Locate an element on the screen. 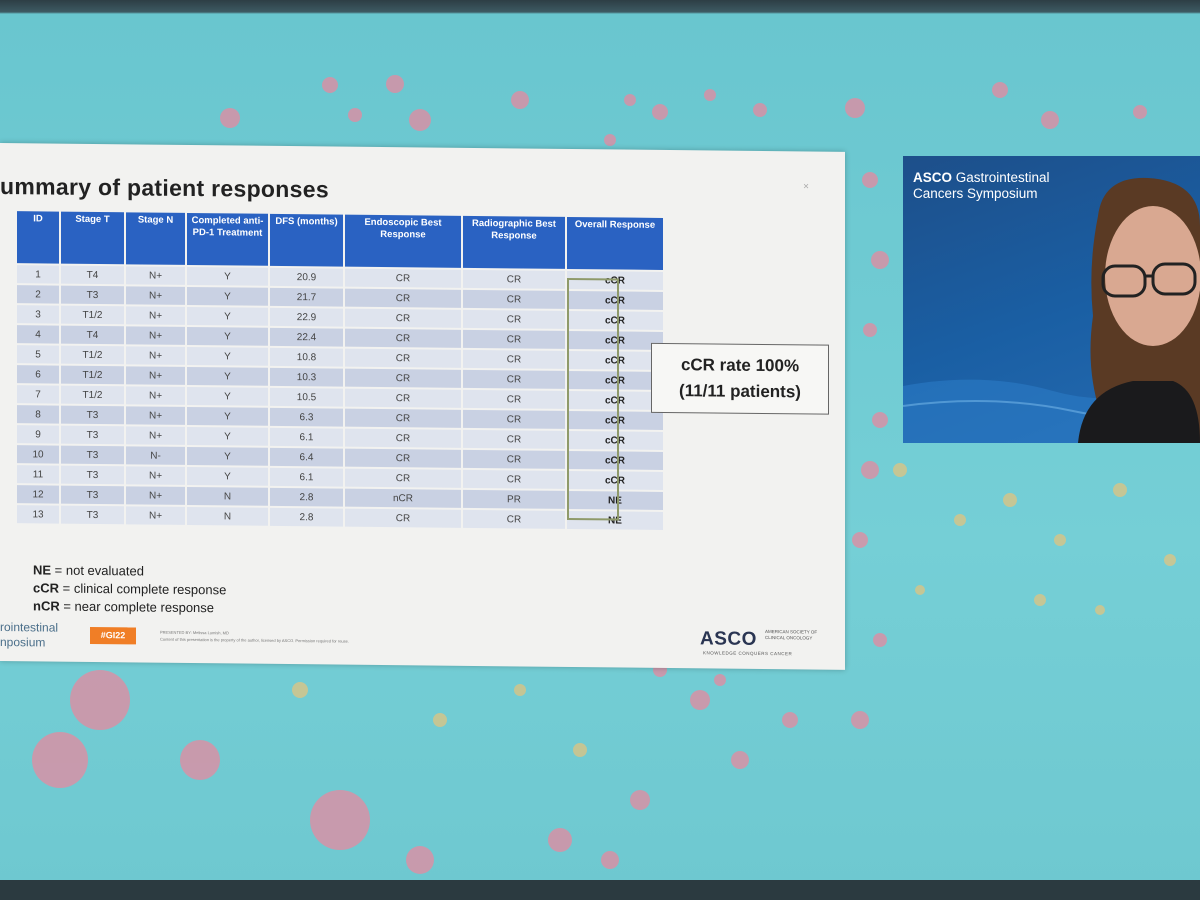 The height and width of the screenshot is (900, 1200). header-endoscopic-response: Endoscopic Best Response is located at coordinates (403, 241).